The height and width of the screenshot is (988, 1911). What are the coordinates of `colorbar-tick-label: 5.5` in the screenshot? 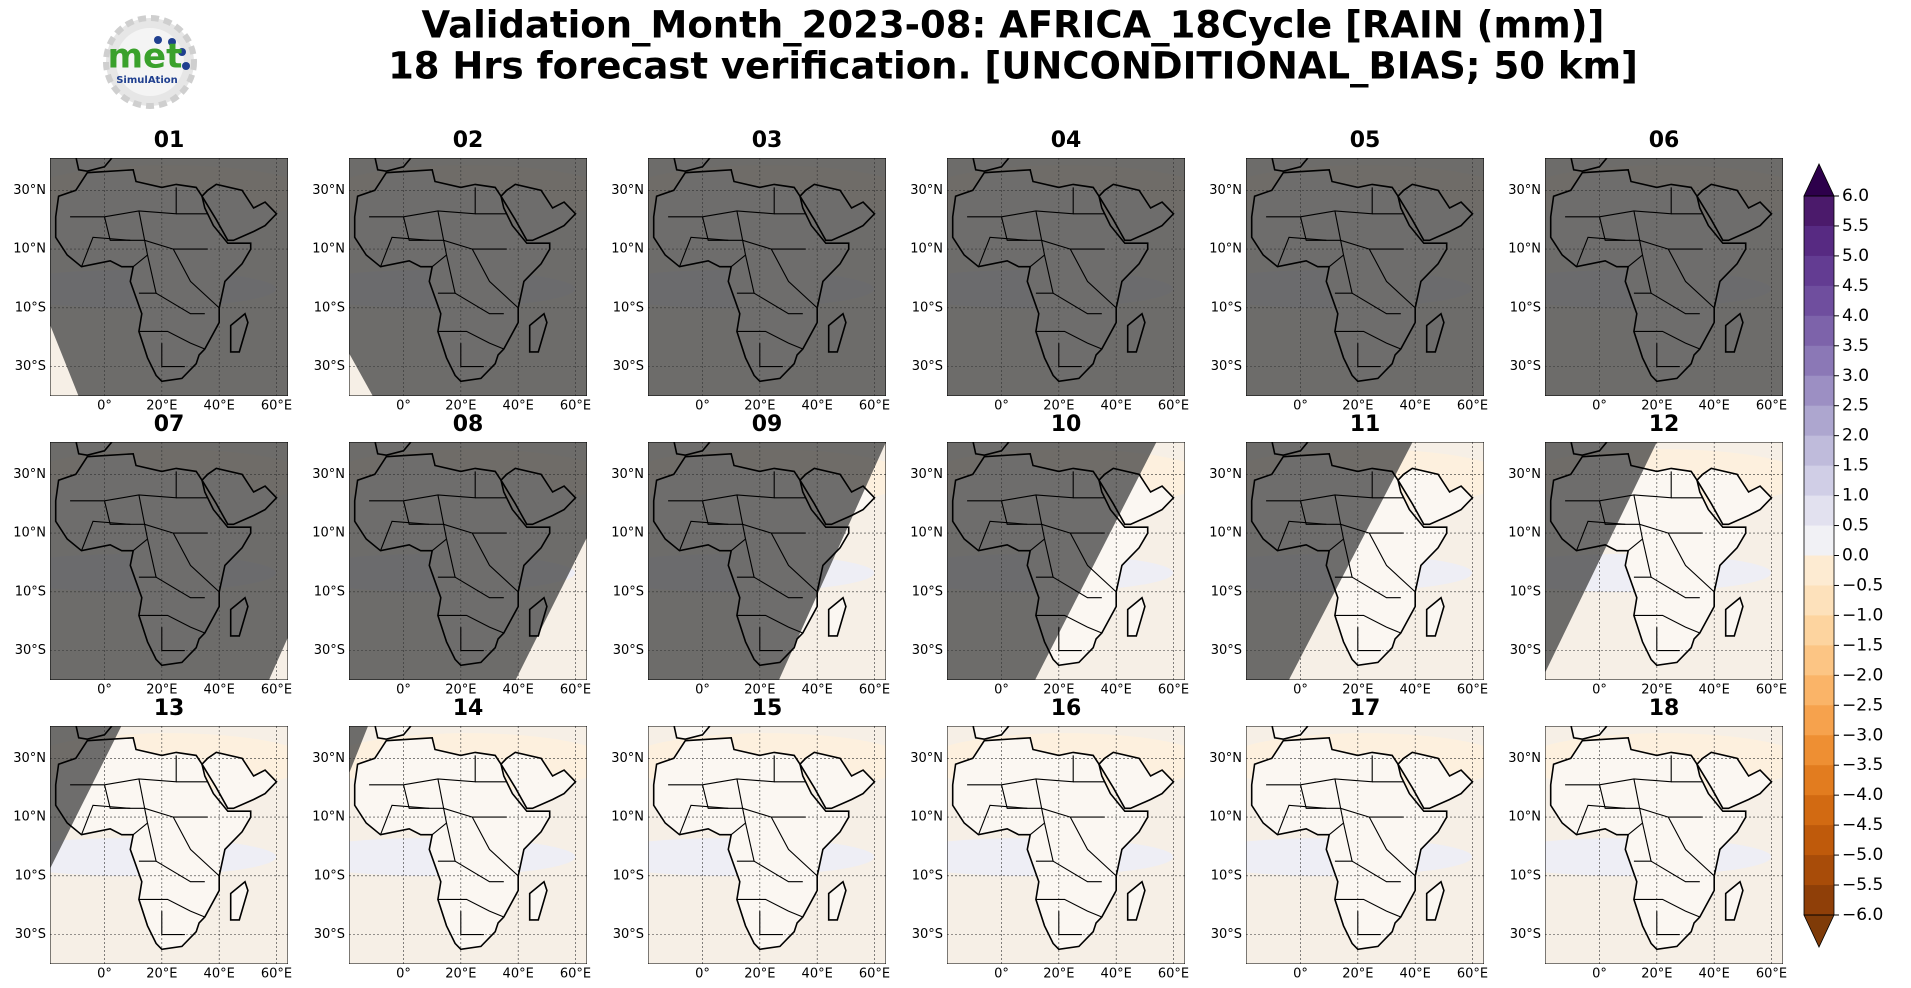 It's located at (1855, 226).